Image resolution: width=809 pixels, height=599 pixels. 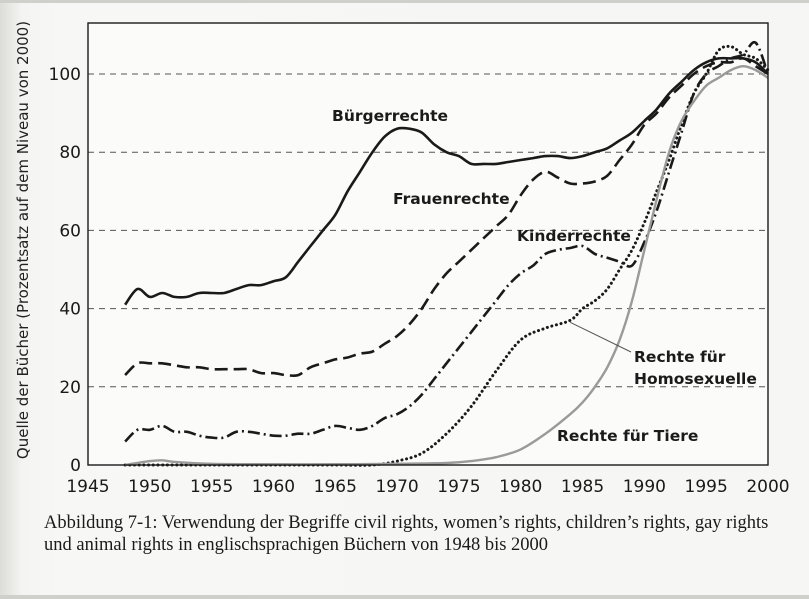 What do you see at coordinates (396, 487) in the screenshot?
I see `x-tick-label: 1970` at bounding box center [396, 487].